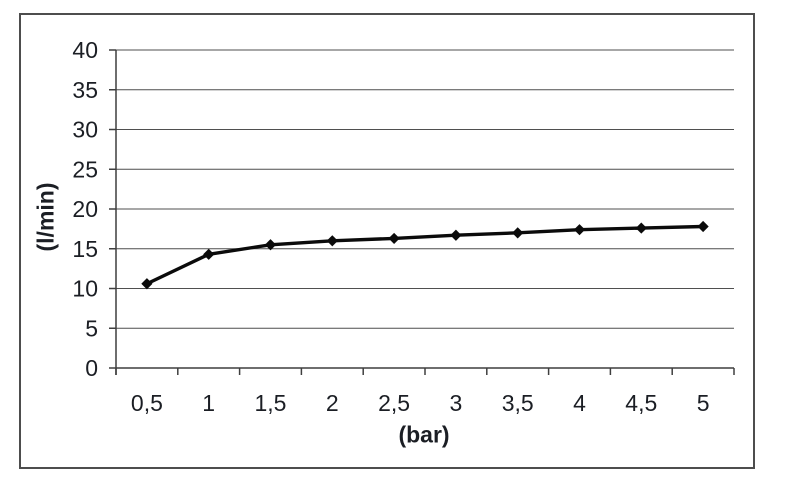  Describe the element at coordinates (147, 403) in the screenshot. I see `x-tick-label: 0,5` at that location.